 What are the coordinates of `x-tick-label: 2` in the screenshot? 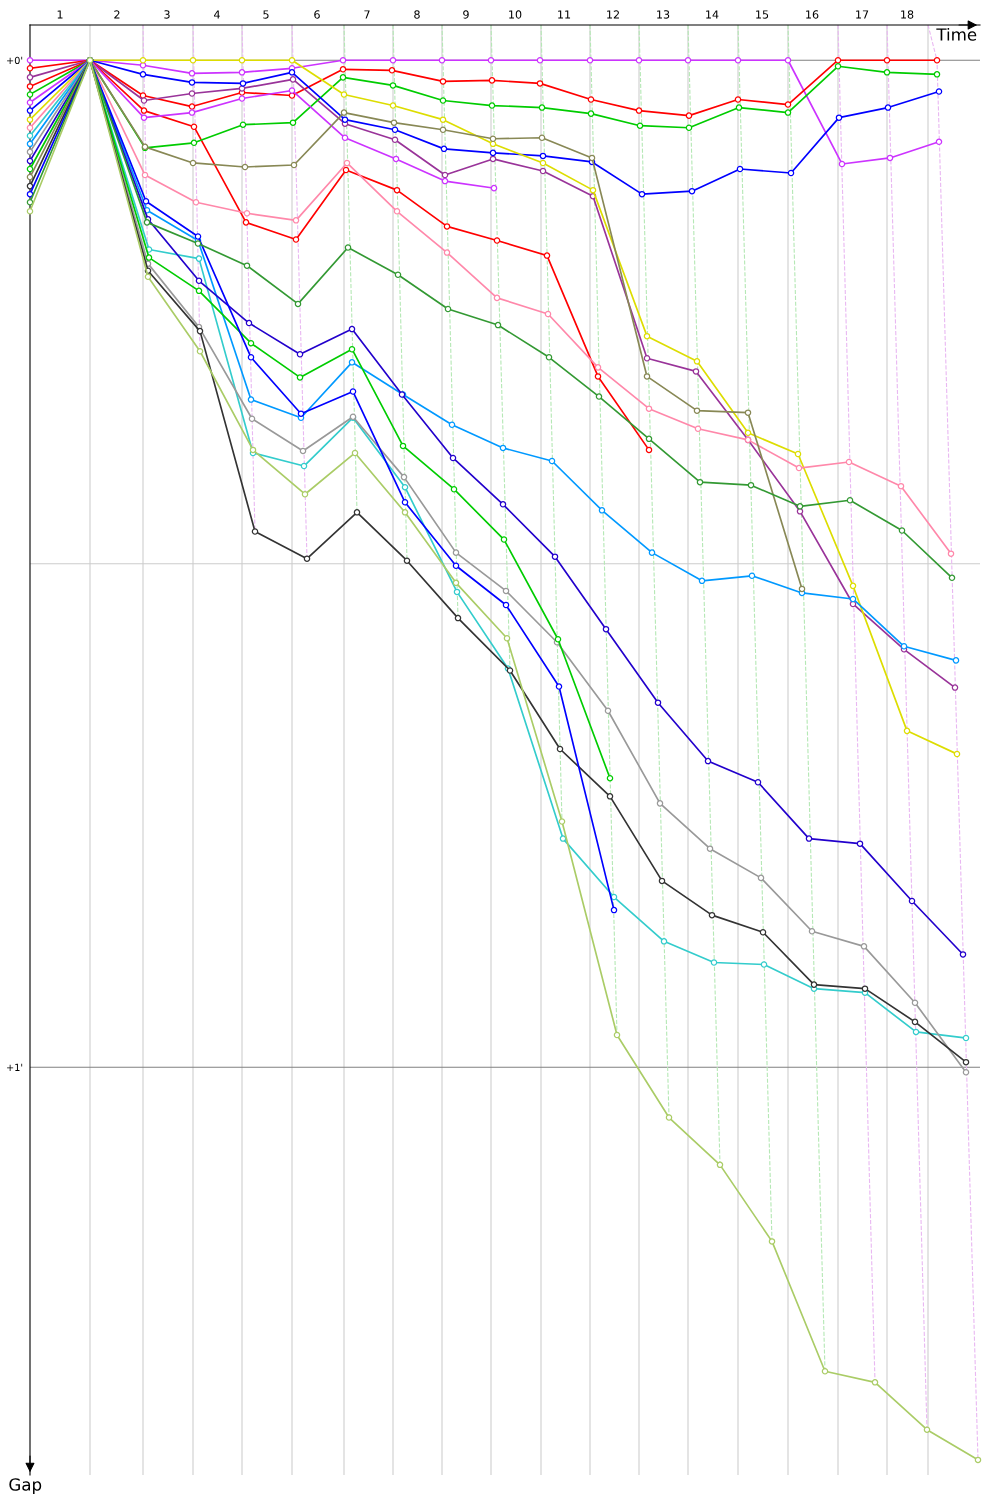 It's located at (117, 14).